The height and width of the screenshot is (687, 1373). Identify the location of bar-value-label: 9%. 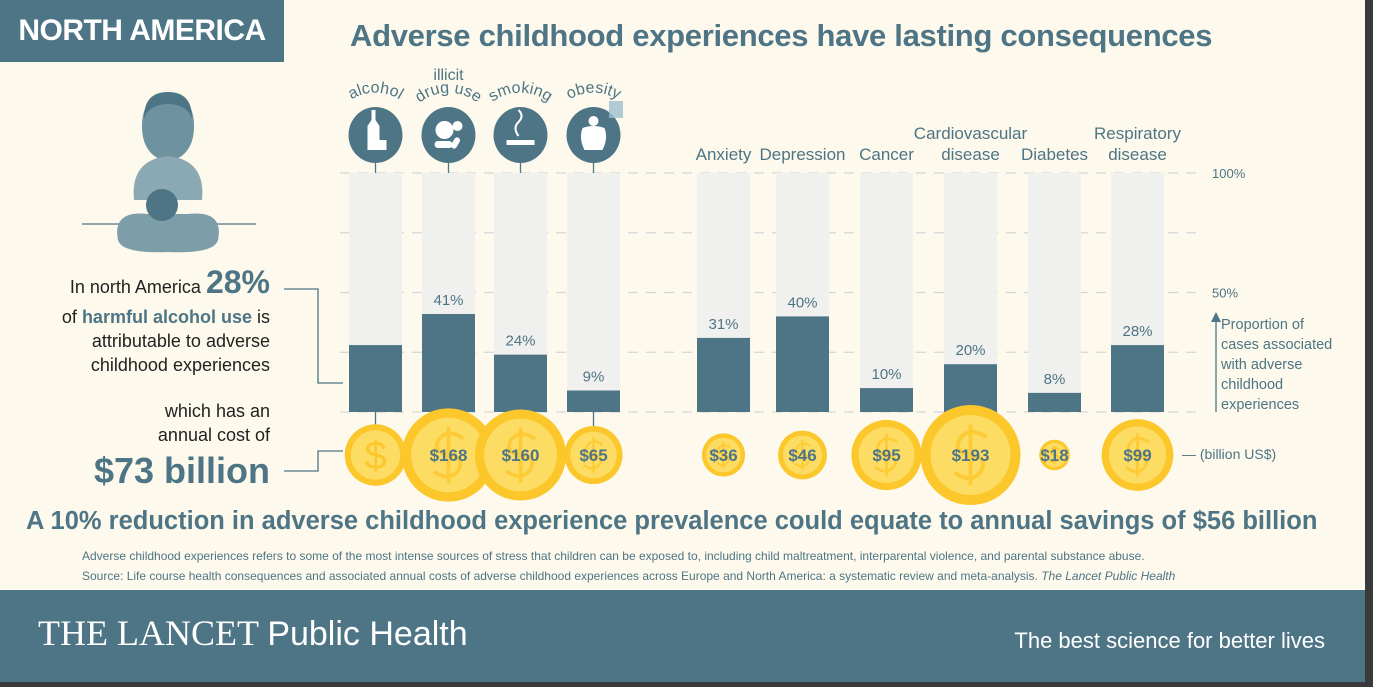
(594, 376).